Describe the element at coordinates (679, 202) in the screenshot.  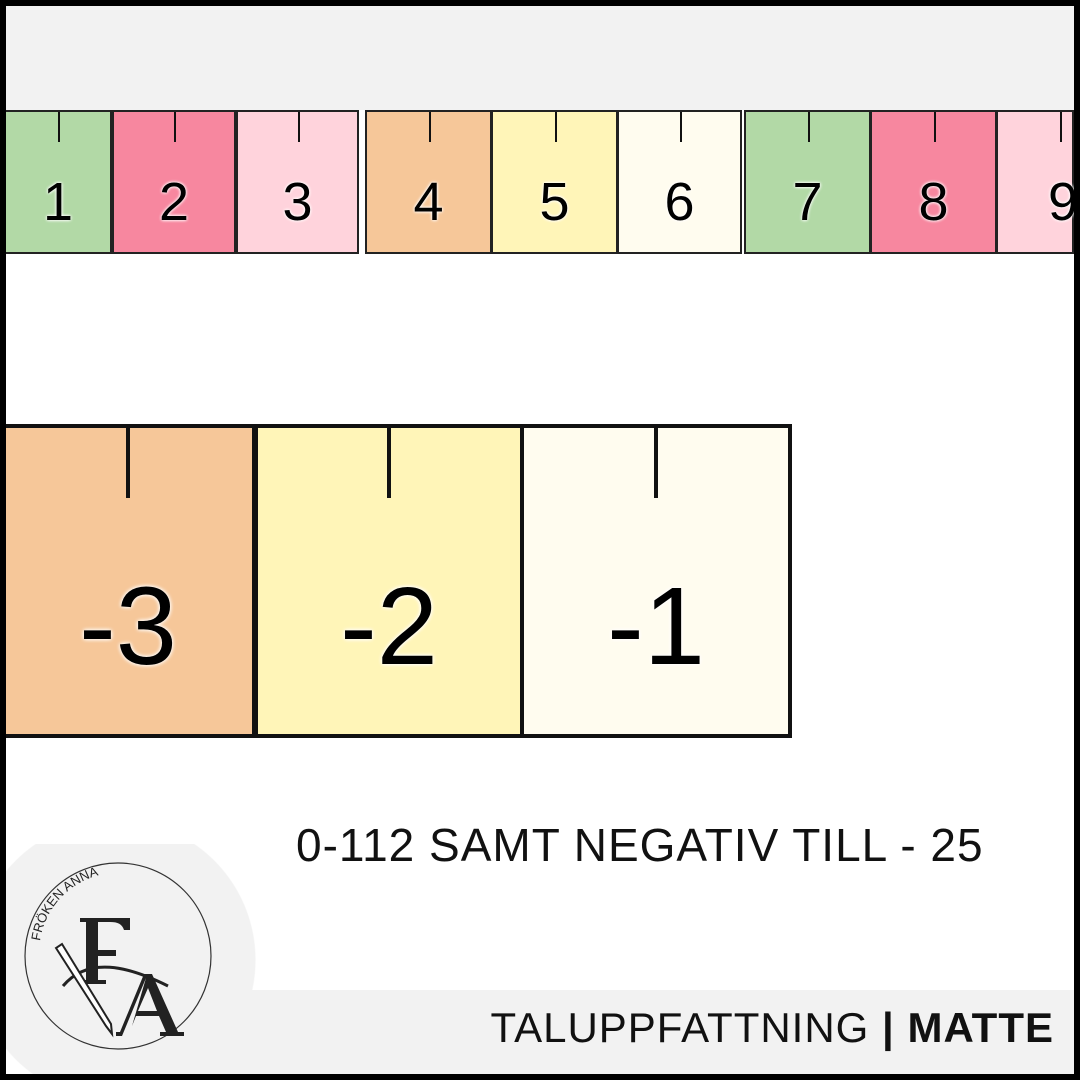
I see `number-label: 6` at that location.